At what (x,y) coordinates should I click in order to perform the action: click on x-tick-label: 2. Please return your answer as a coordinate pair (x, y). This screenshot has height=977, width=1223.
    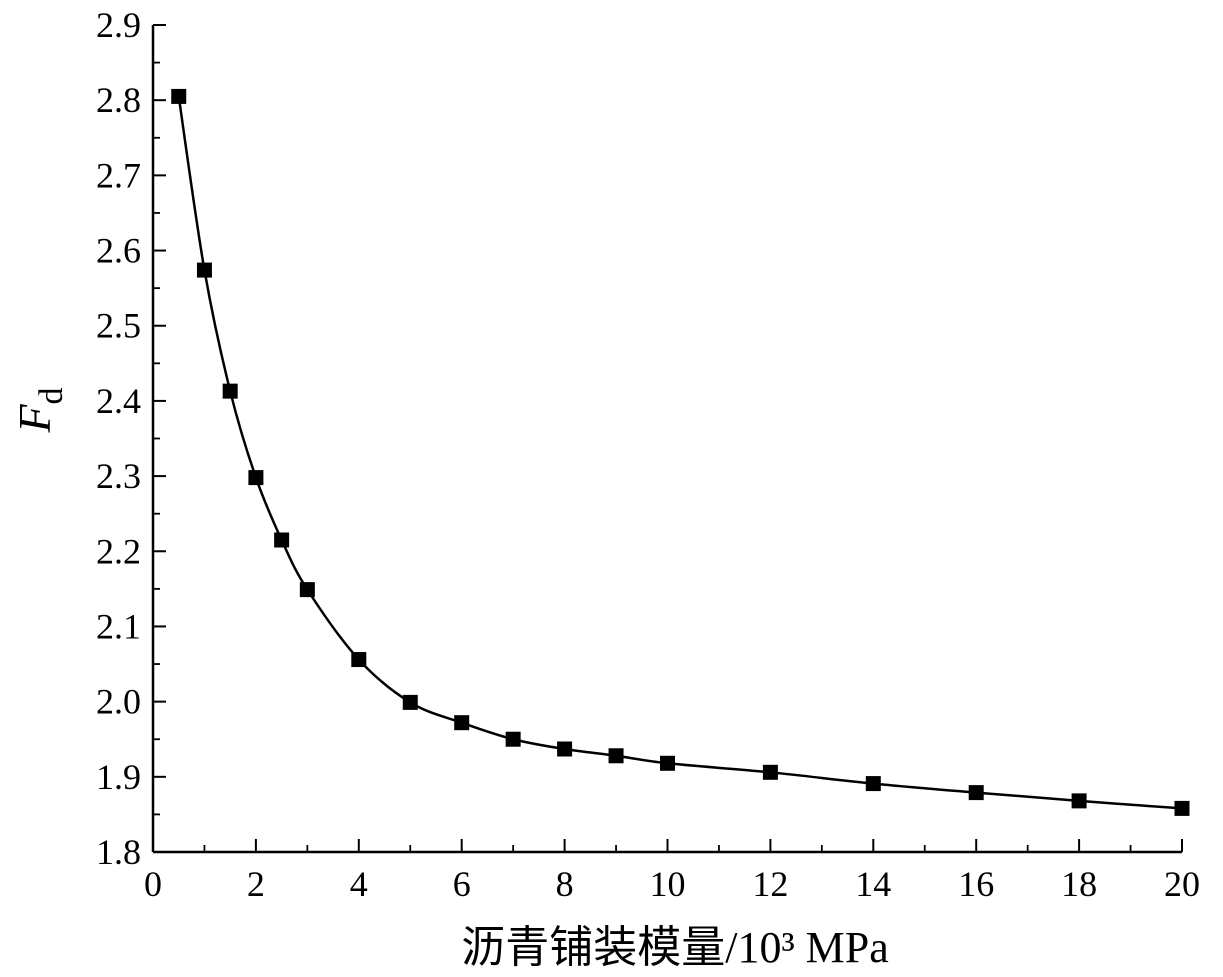
    Looking at the image, I should click on (256, 884).